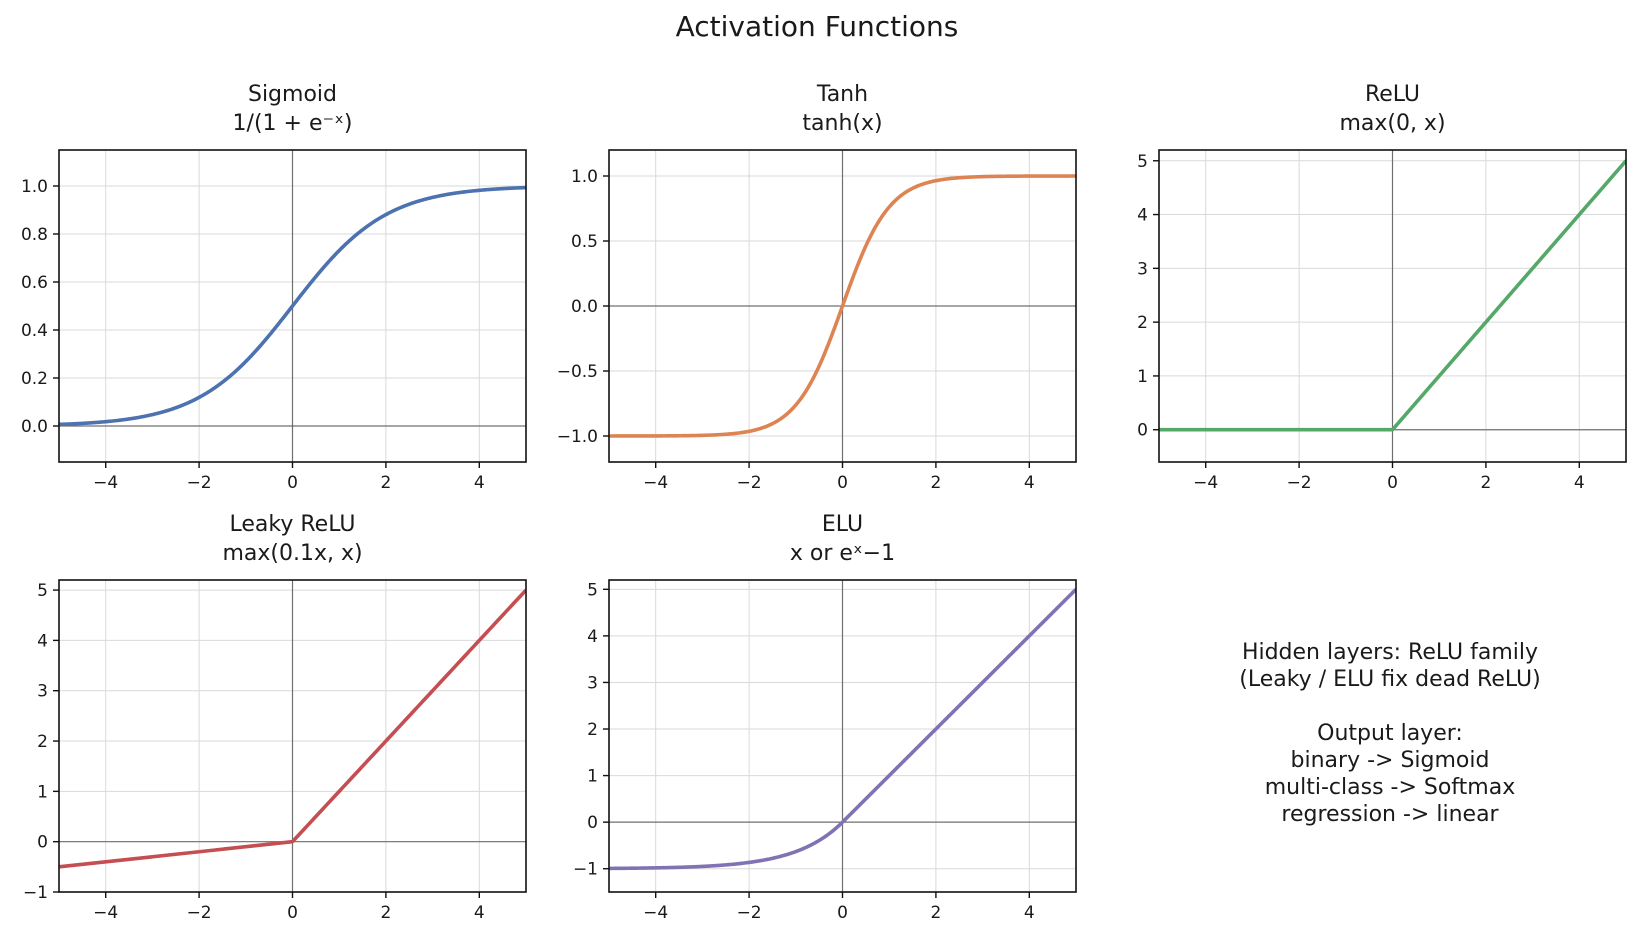 The image size is (1634, 936). Describe the element at coordinates (577, 437) in the screenshot. I see `y-tick-label: −1.0` at that location.